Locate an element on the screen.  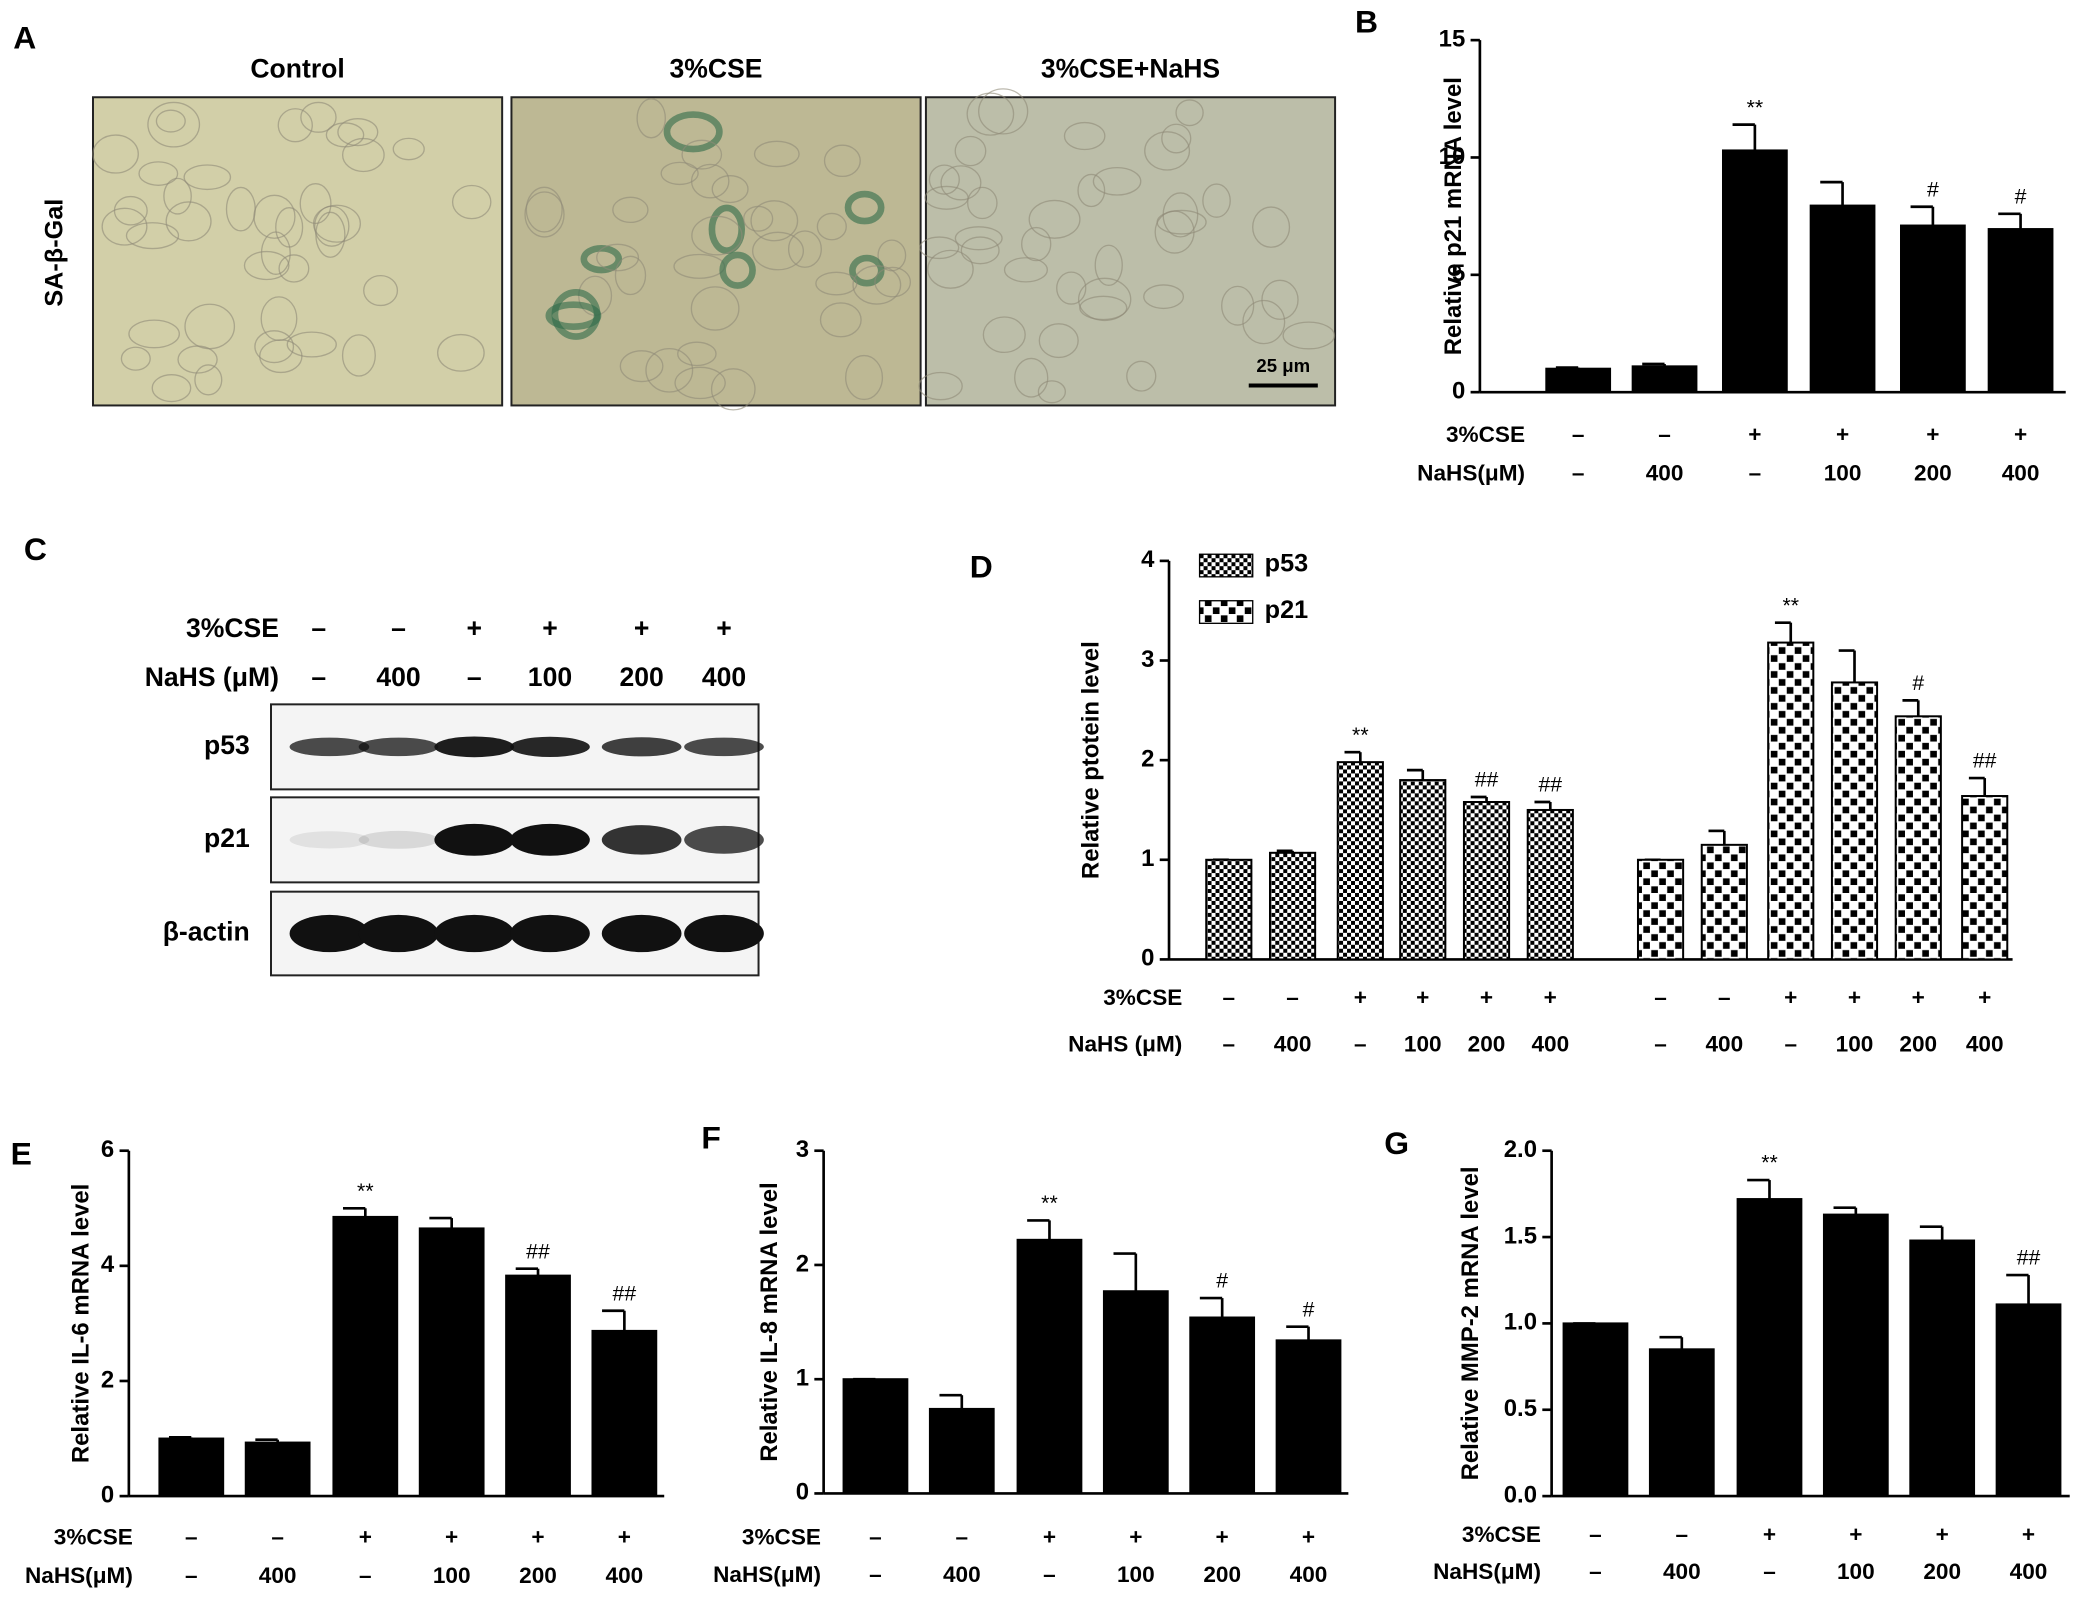
y-tick-label: 1.0 is located at coordinates (1520, 1322).